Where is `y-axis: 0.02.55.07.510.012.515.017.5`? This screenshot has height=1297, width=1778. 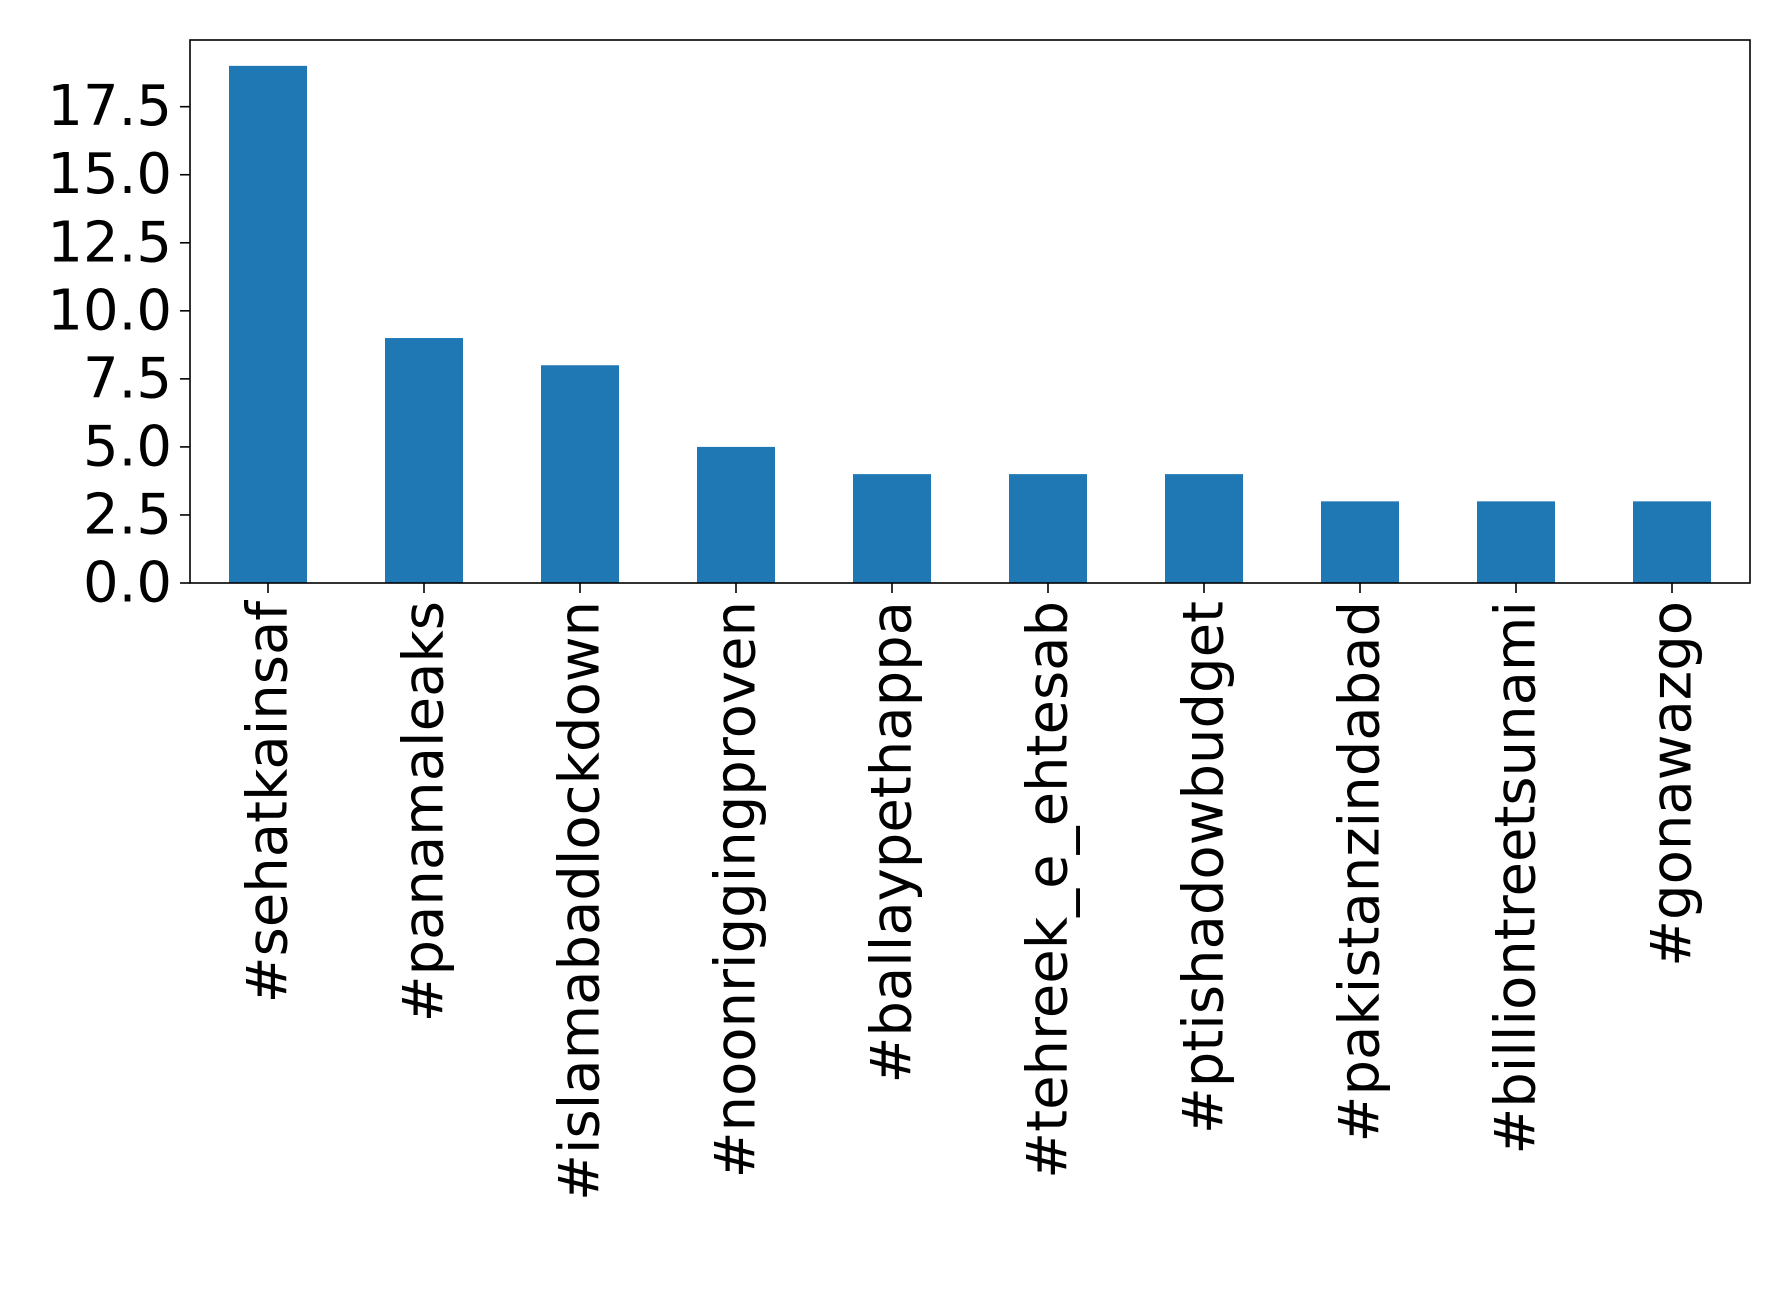
y-axis: 0.02.55.07.510.012.515.017.5 is located at coordinates (118, 345).